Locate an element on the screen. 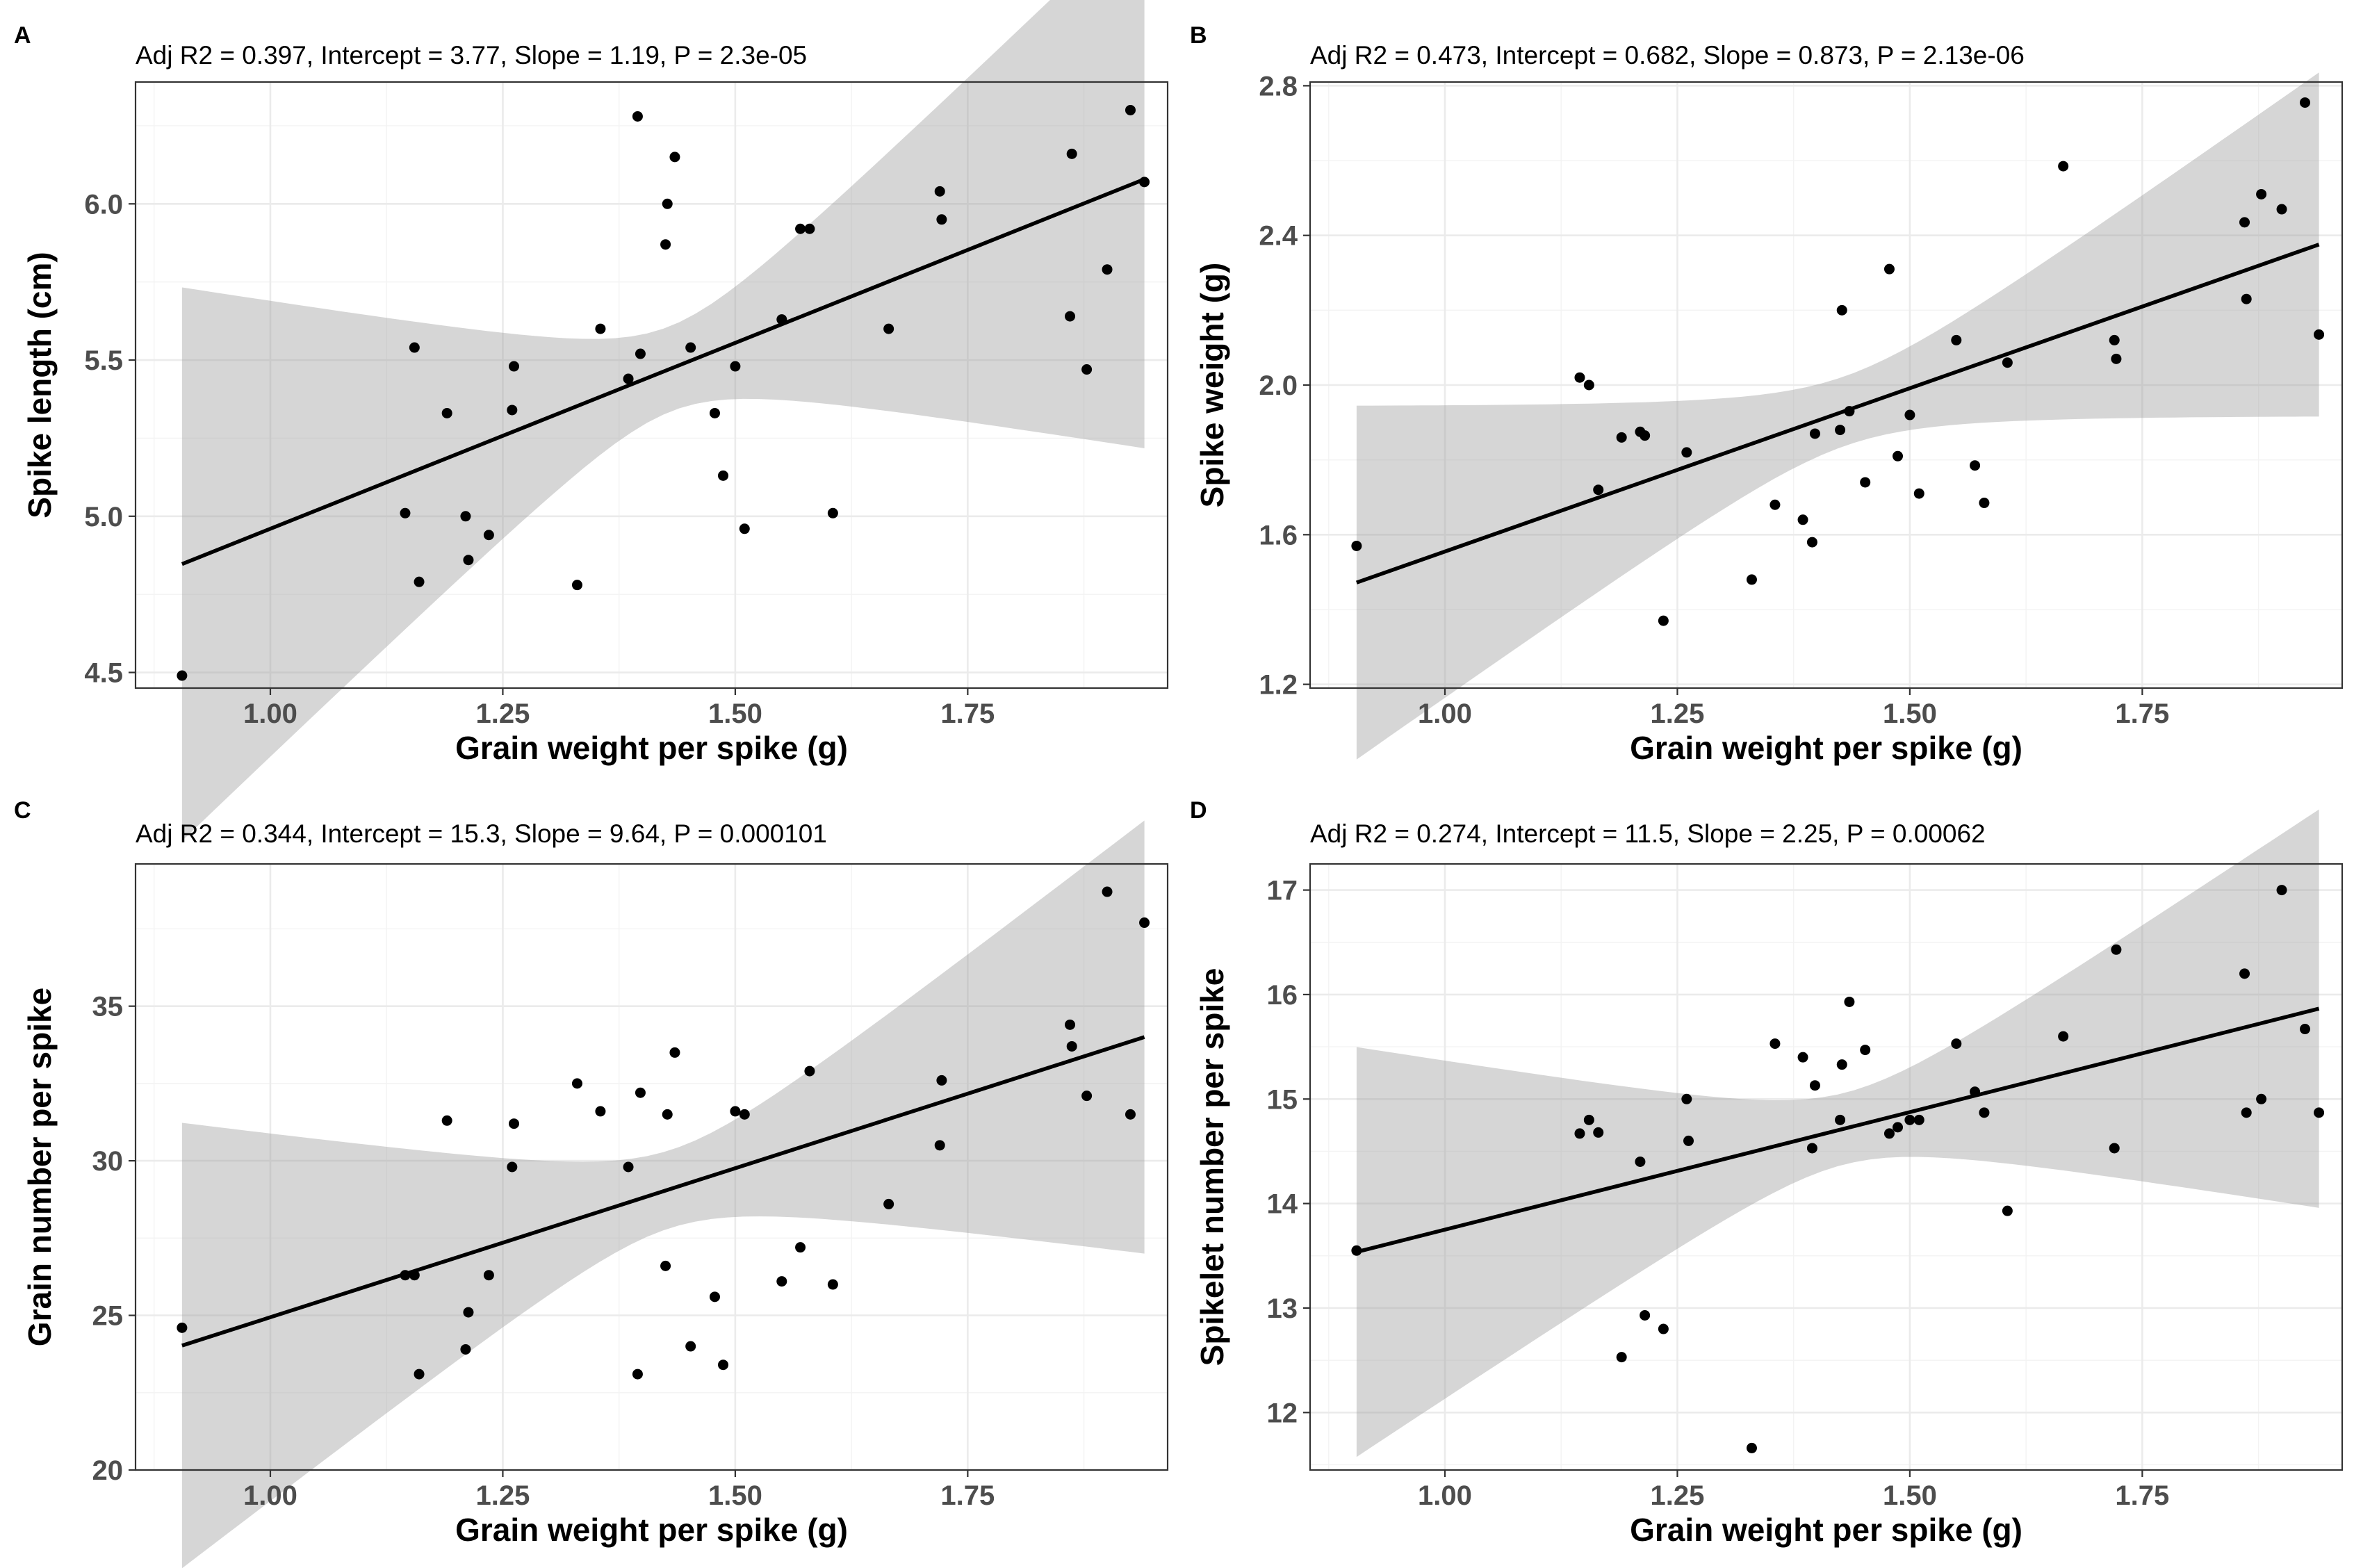  panel-letter-a: A is located at coordinates (22, 35).